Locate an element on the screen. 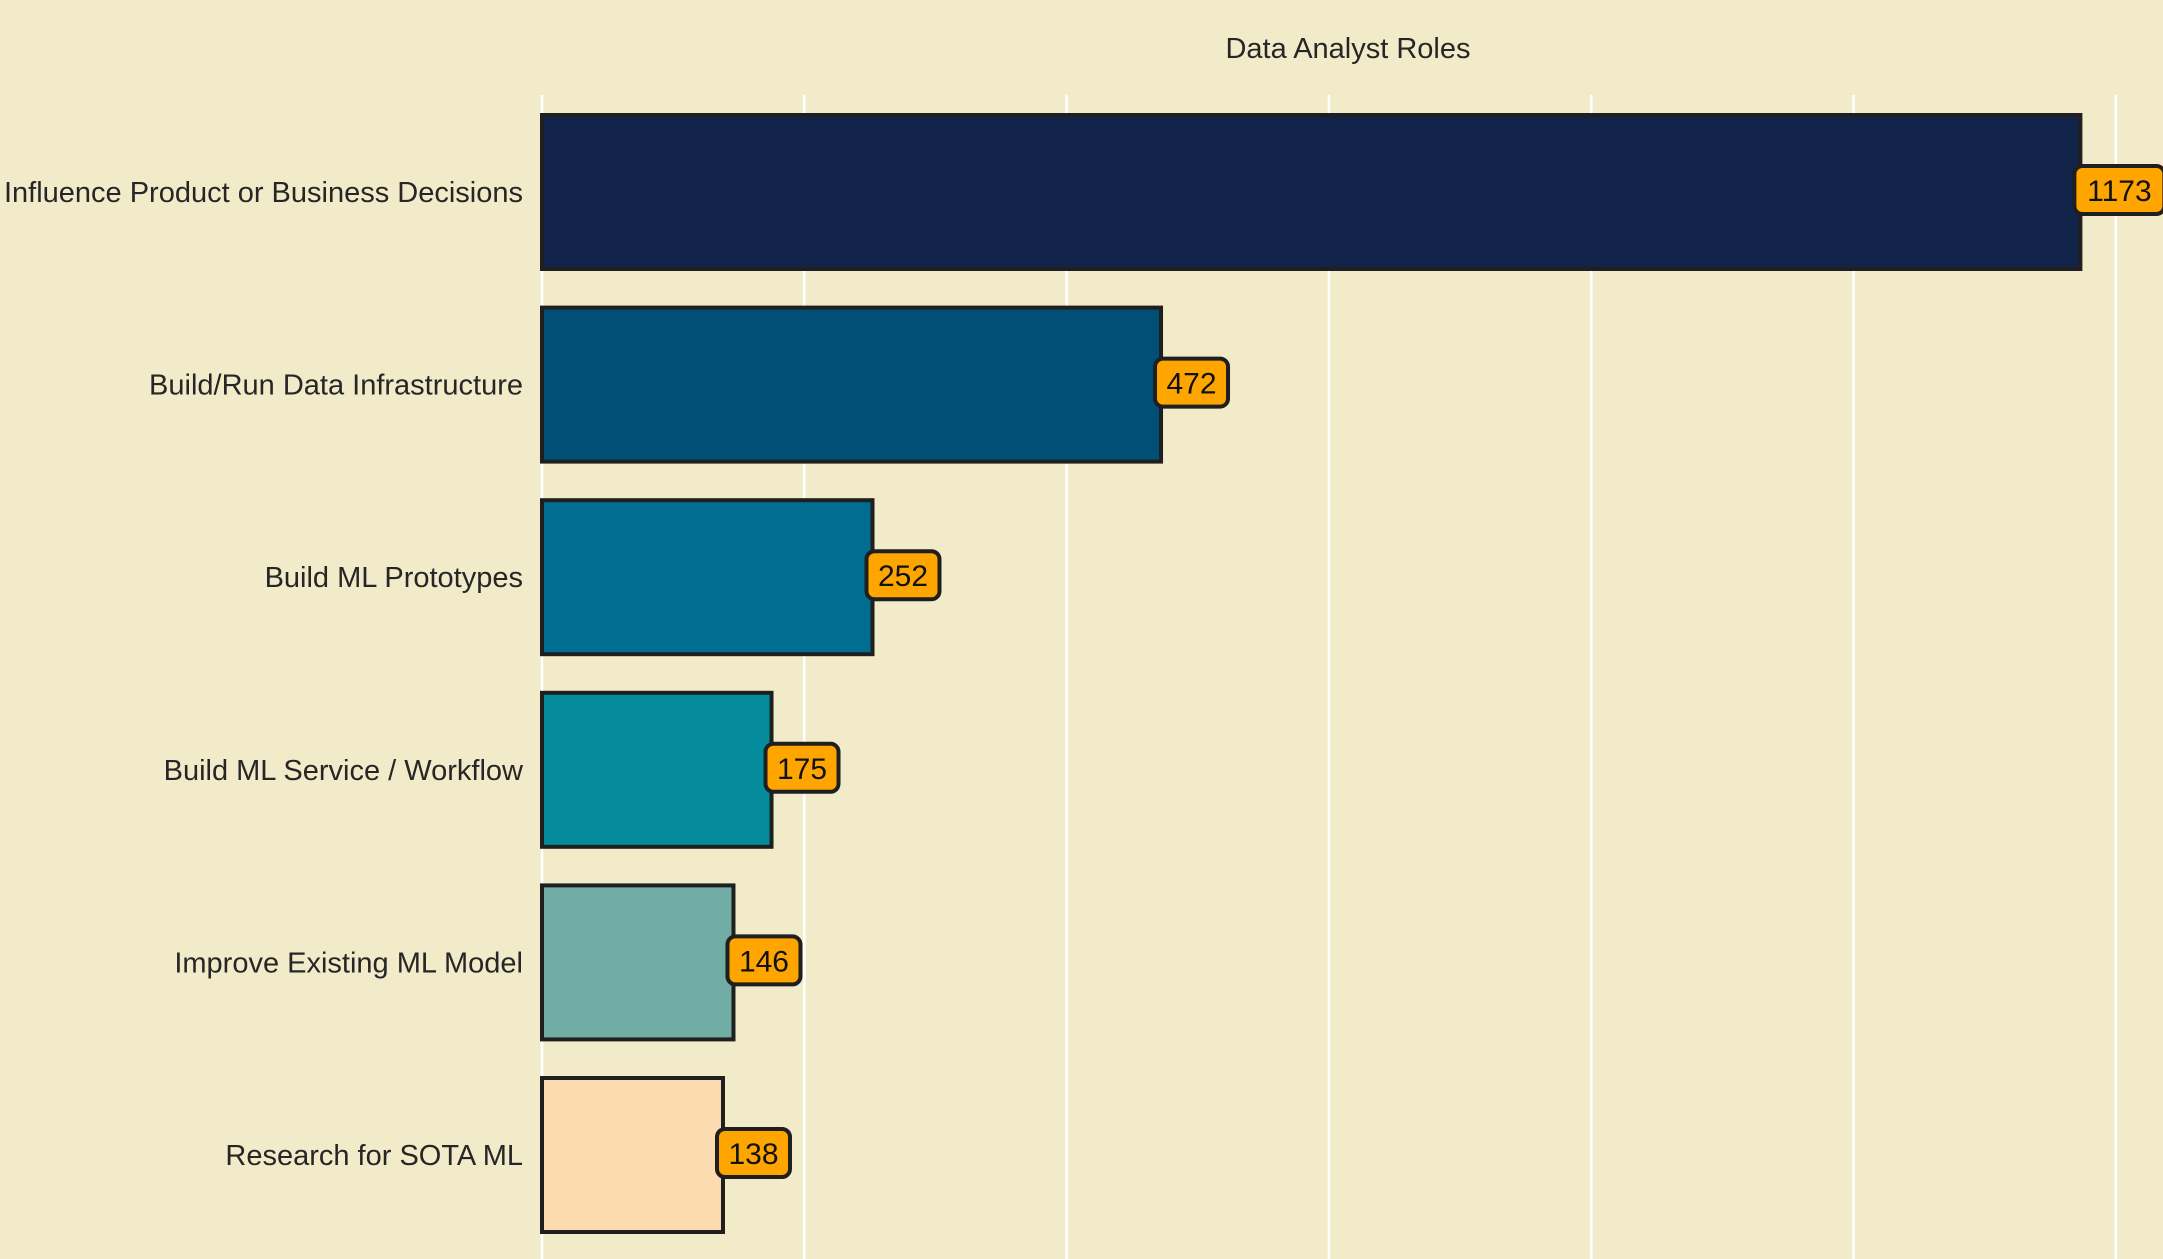 The height and width of the screenshot is (1259, 2163). data-label: 138 is located at coordinates (753, 1154).